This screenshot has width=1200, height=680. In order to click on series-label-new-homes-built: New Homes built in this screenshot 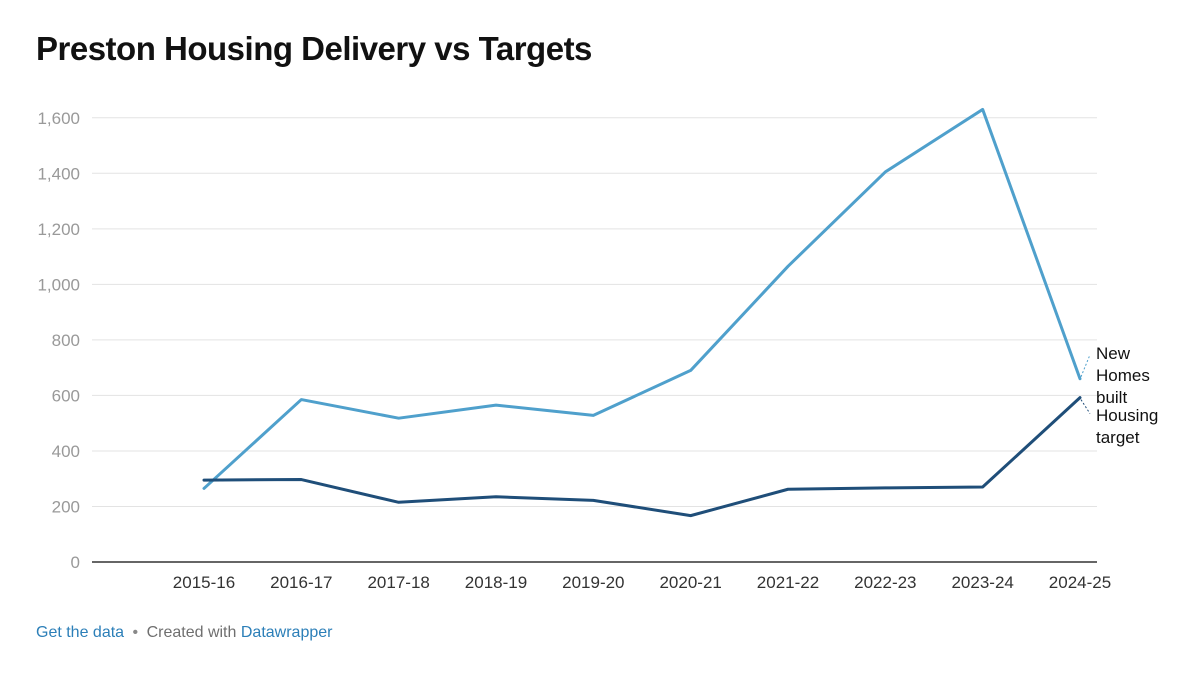, I will do `click(1123, 375)`.